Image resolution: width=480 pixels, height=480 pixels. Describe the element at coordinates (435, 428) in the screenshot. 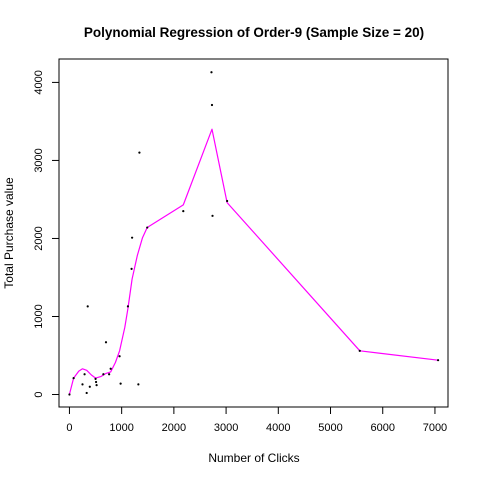

I see `x-tick-label: 7000` at that location.